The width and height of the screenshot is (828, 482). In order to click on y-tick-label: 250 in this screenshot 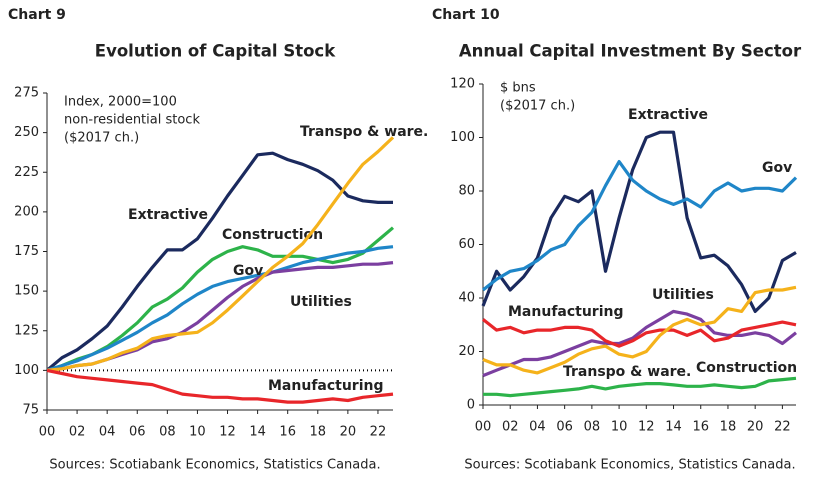, I will do `click(26, 132)`.